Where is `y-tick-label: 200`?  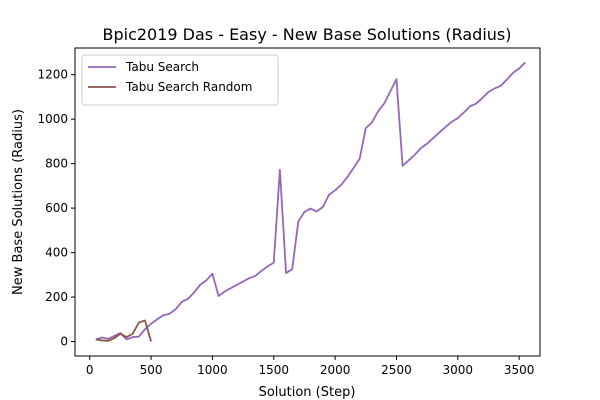
y-tick-label: 200 is located at coordinates (56, 297).